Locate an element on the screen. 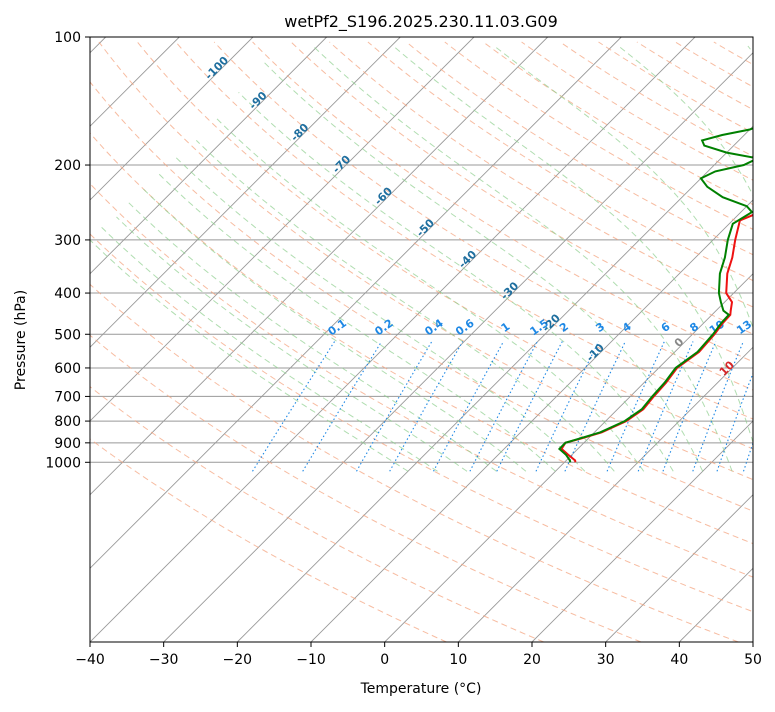 This screenshot has height=712, width=775. dry-adiabat-label: -60 is located at coordinates (383, 195).